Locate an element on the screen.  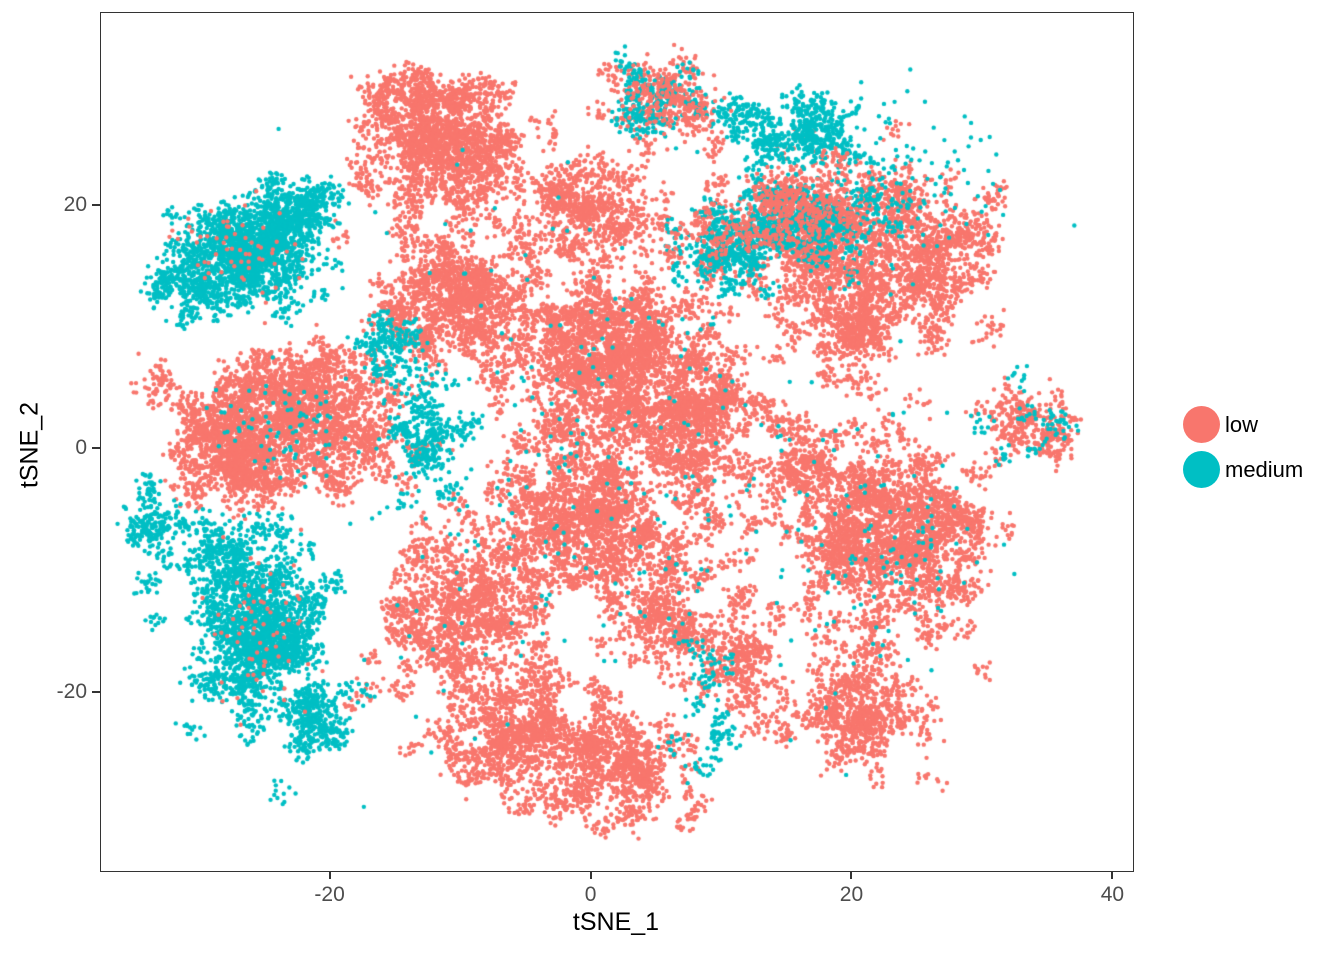
legend-label-medium: medium is located at coordinates (1264, 469).